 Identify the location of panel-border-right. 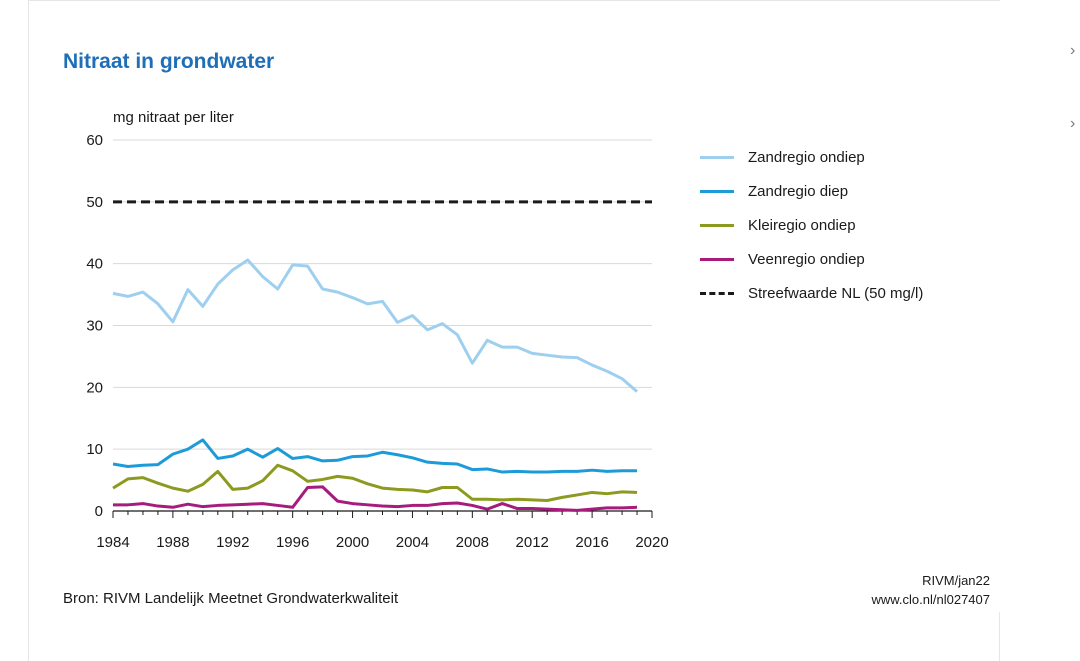
(999, 636).